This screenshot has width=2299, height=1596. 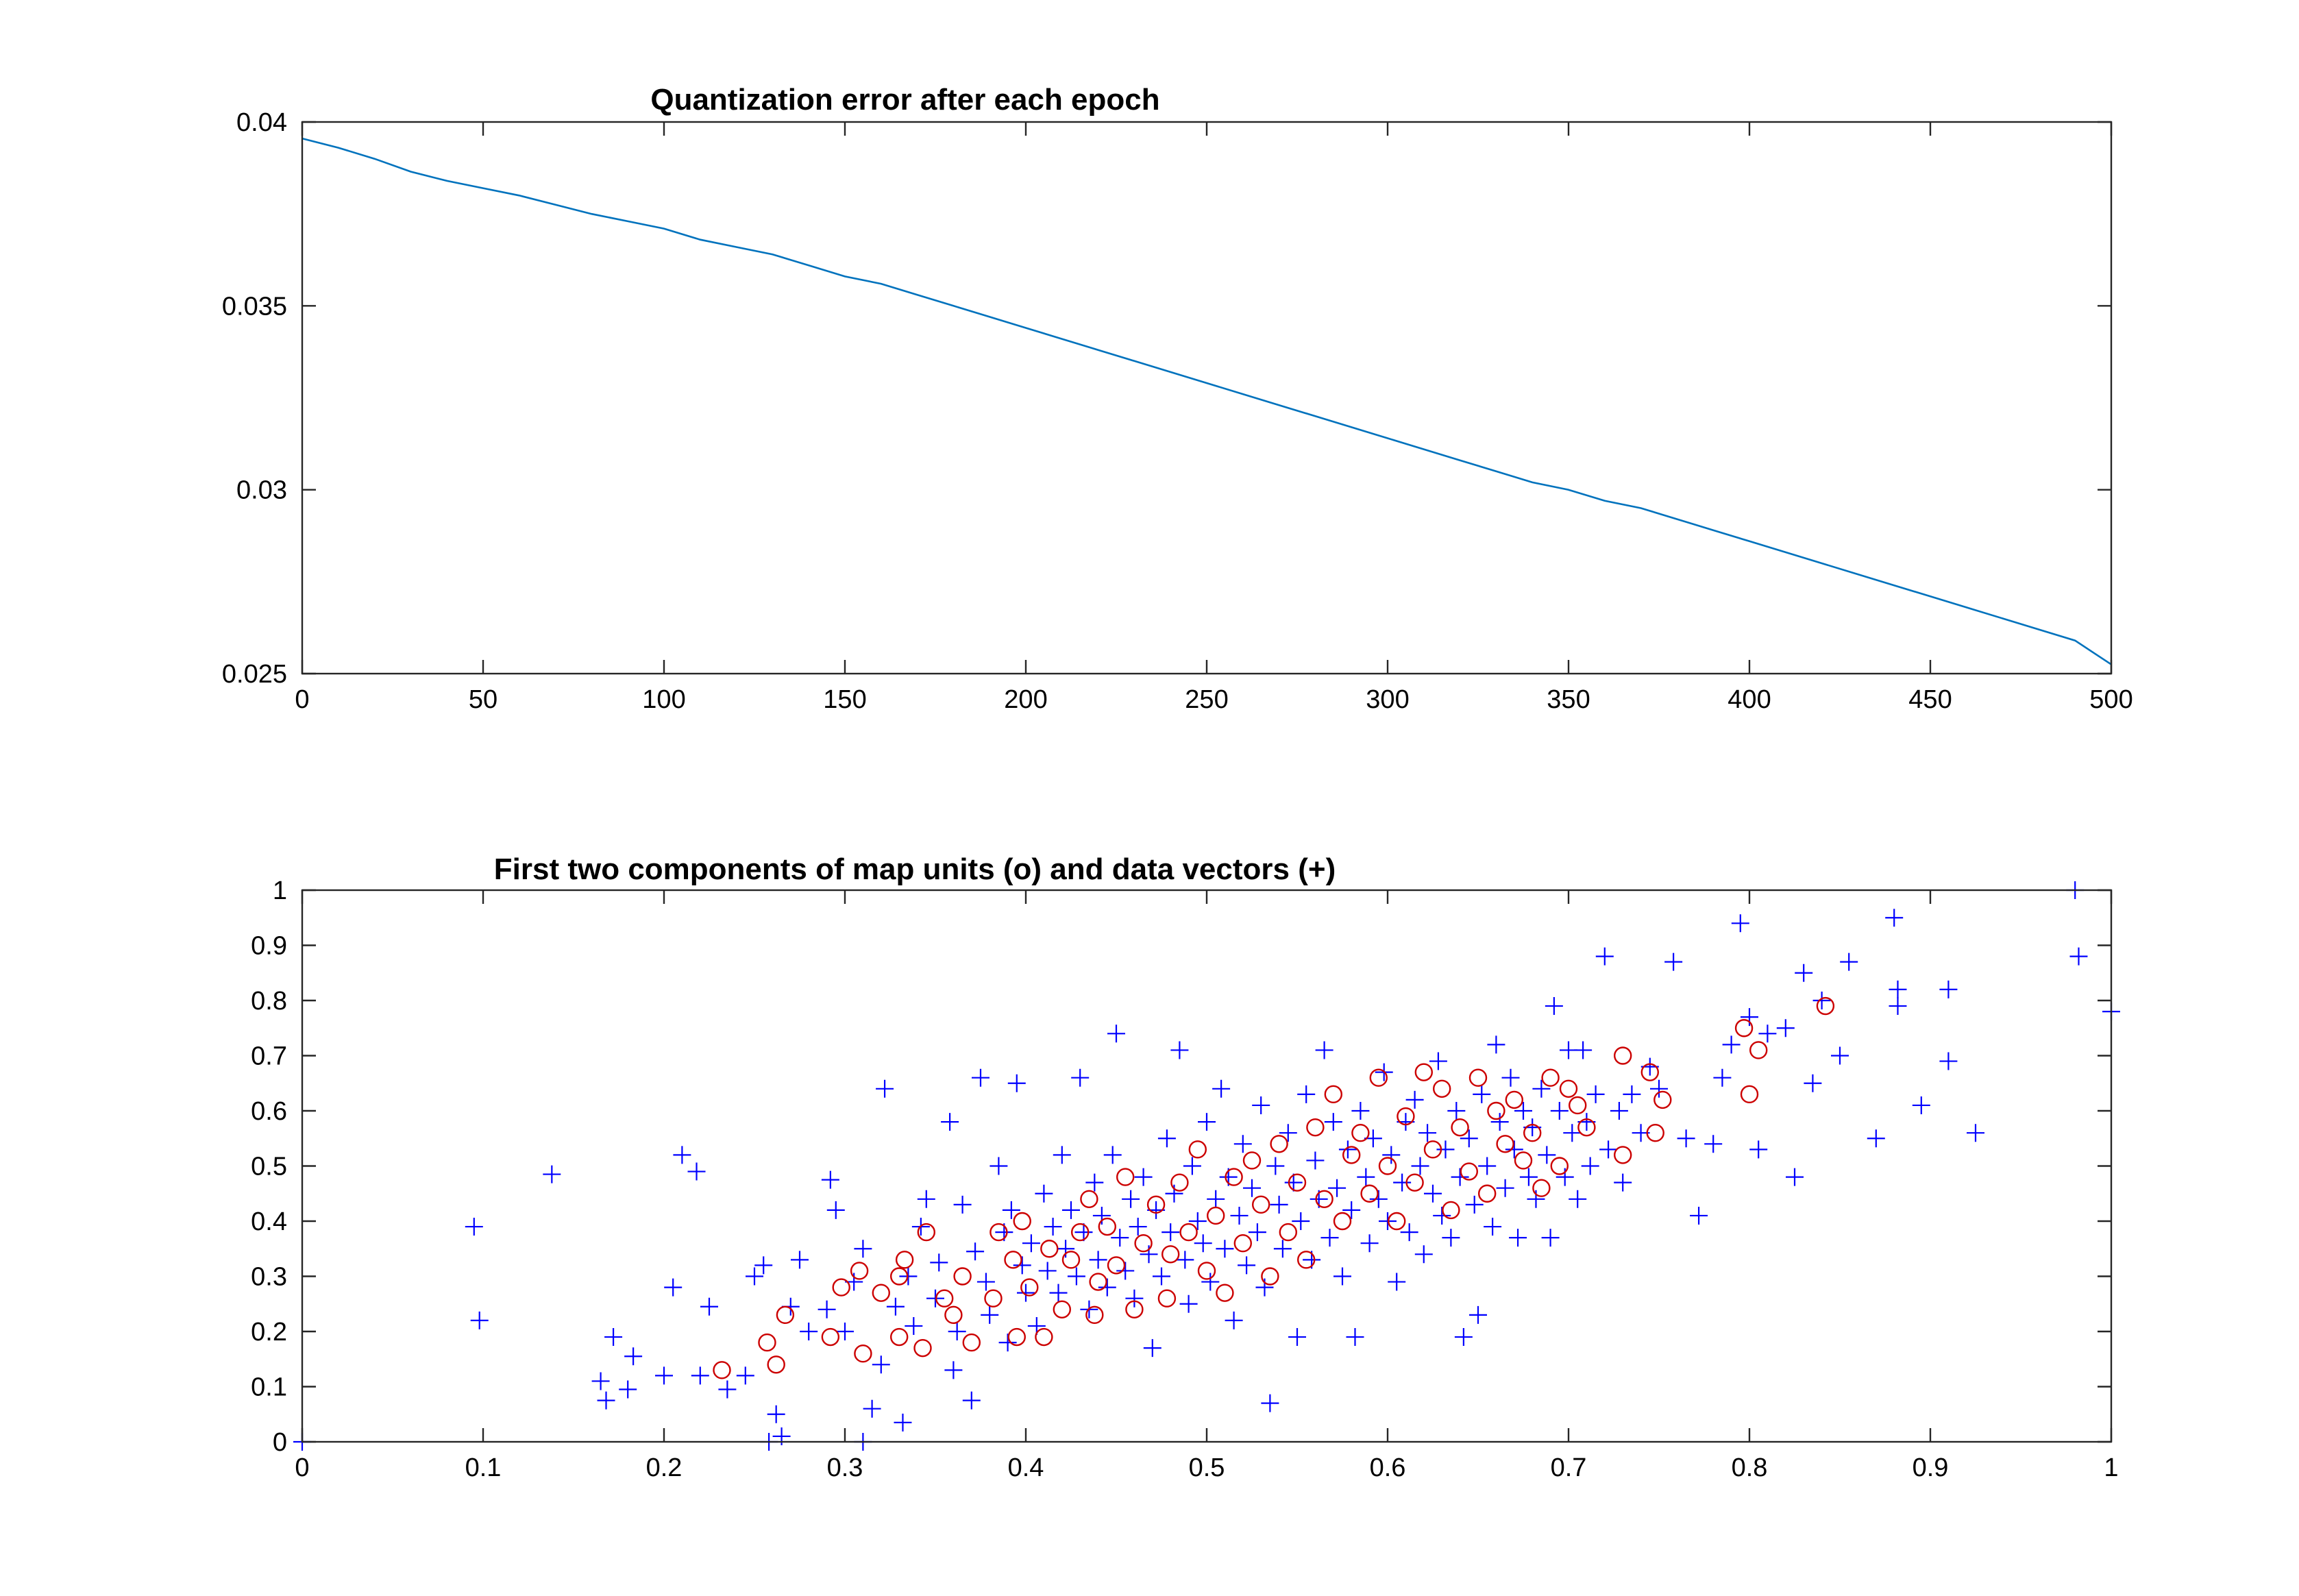 What do you see at coordinates (904, 99) in the screenshot?
I see `line-chart-title: Quantization error after each epoch` at bounding box center [904, 99].